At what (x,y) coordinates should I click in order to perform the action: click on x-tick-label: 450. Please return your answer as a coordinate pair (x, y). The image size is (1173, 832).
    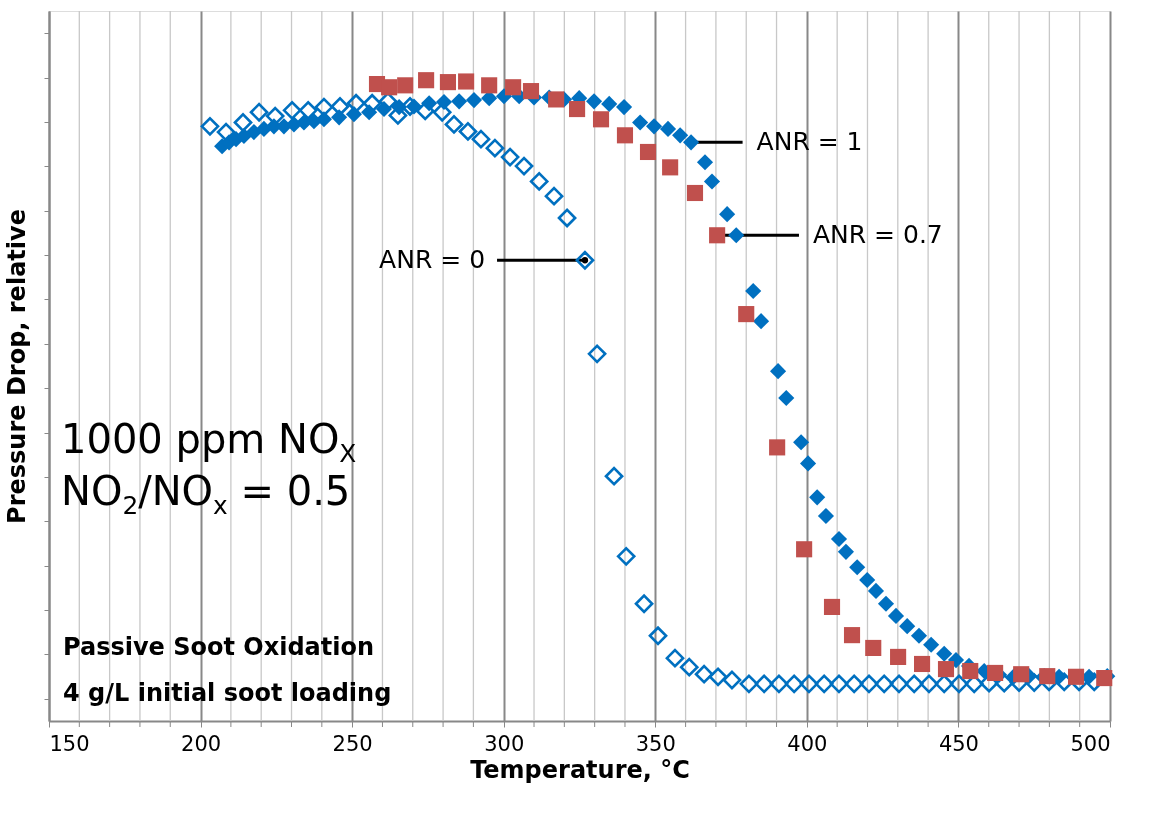
    Looking at the image, I should click on (958, 743).